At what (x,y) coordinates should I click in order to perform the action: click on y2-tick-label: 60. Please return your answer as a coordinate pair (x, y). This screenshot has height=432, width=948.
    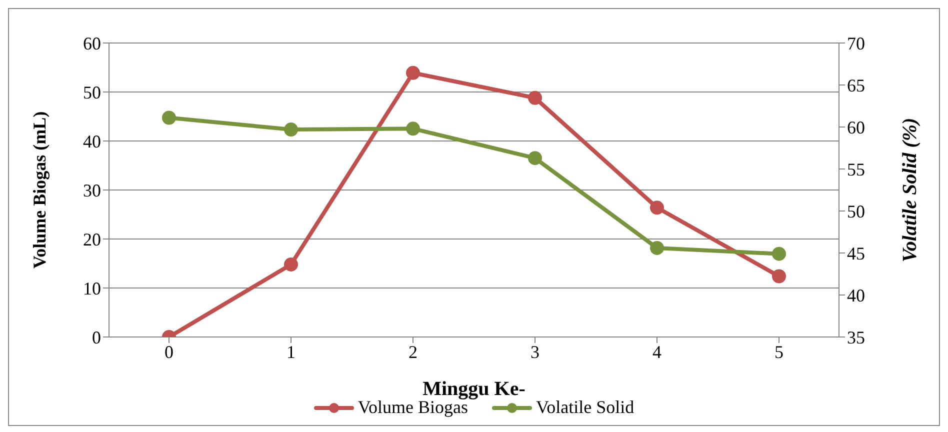
    Looking at the image, I should click on (856, 127).